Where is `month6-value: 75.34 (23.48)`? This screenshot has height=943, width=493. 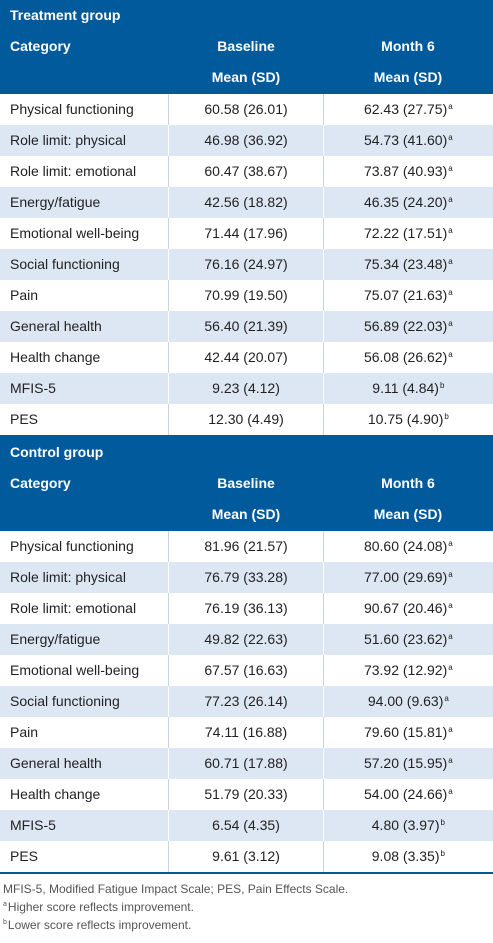
month6-value: 75.34 (23.48) is located at coordinates (405, 264).